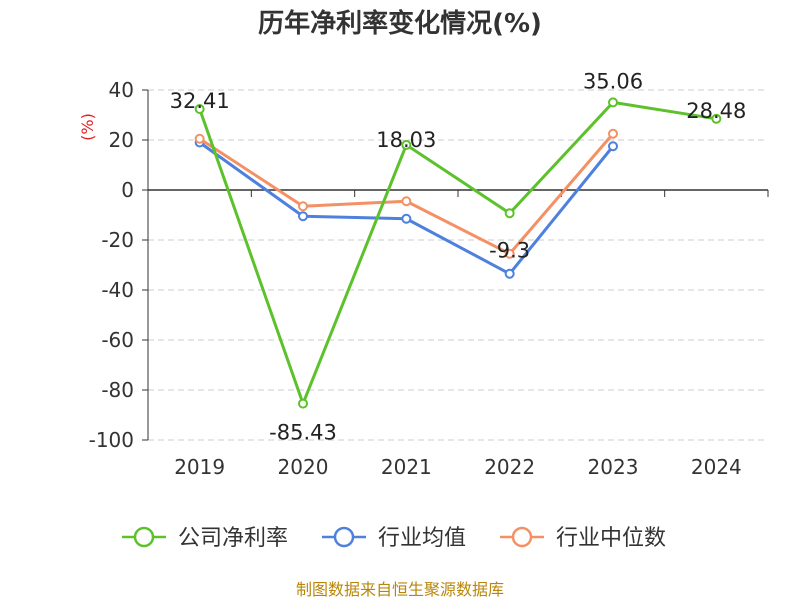 Image resolution: width=800 pixels, height=600 pixels. What do you see at coordinates (111, 440) in the screenshot?
I see `y-tick-label: -100` at bounding box center [111, 440].